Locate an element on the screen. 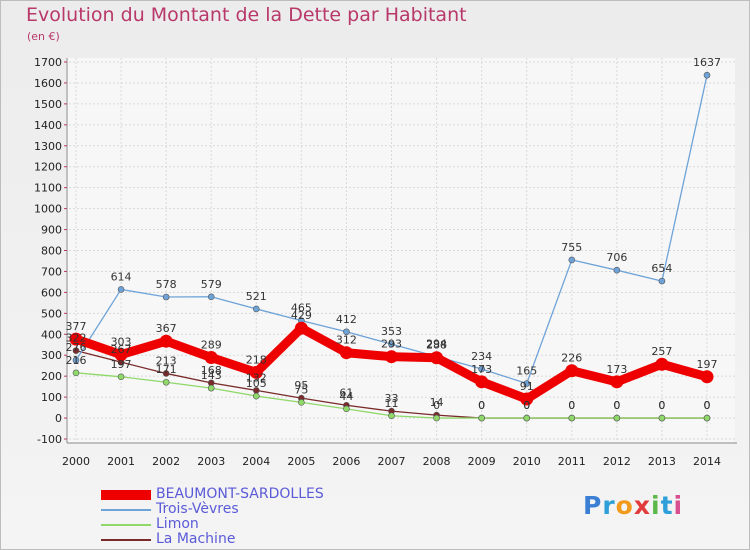 The image size is (750, 550). x-tick-label: 2001 is located at coordinates (121, 461).